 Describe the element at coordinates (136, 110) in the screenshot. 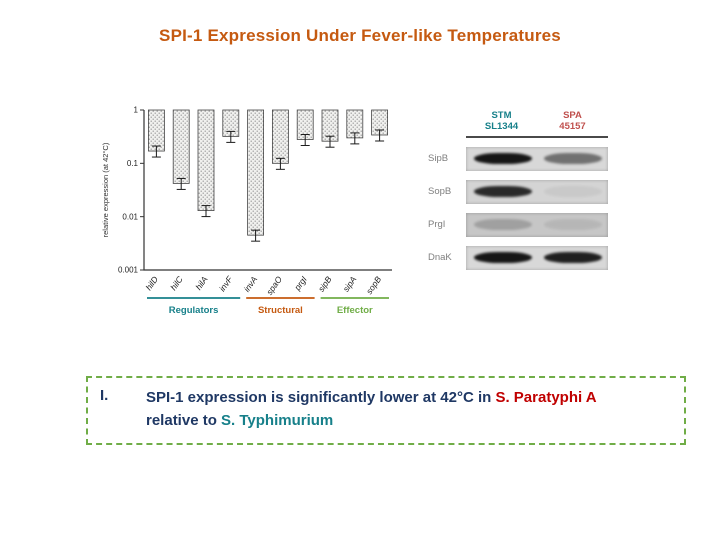

I see `y-tick-label: 1` at that location.